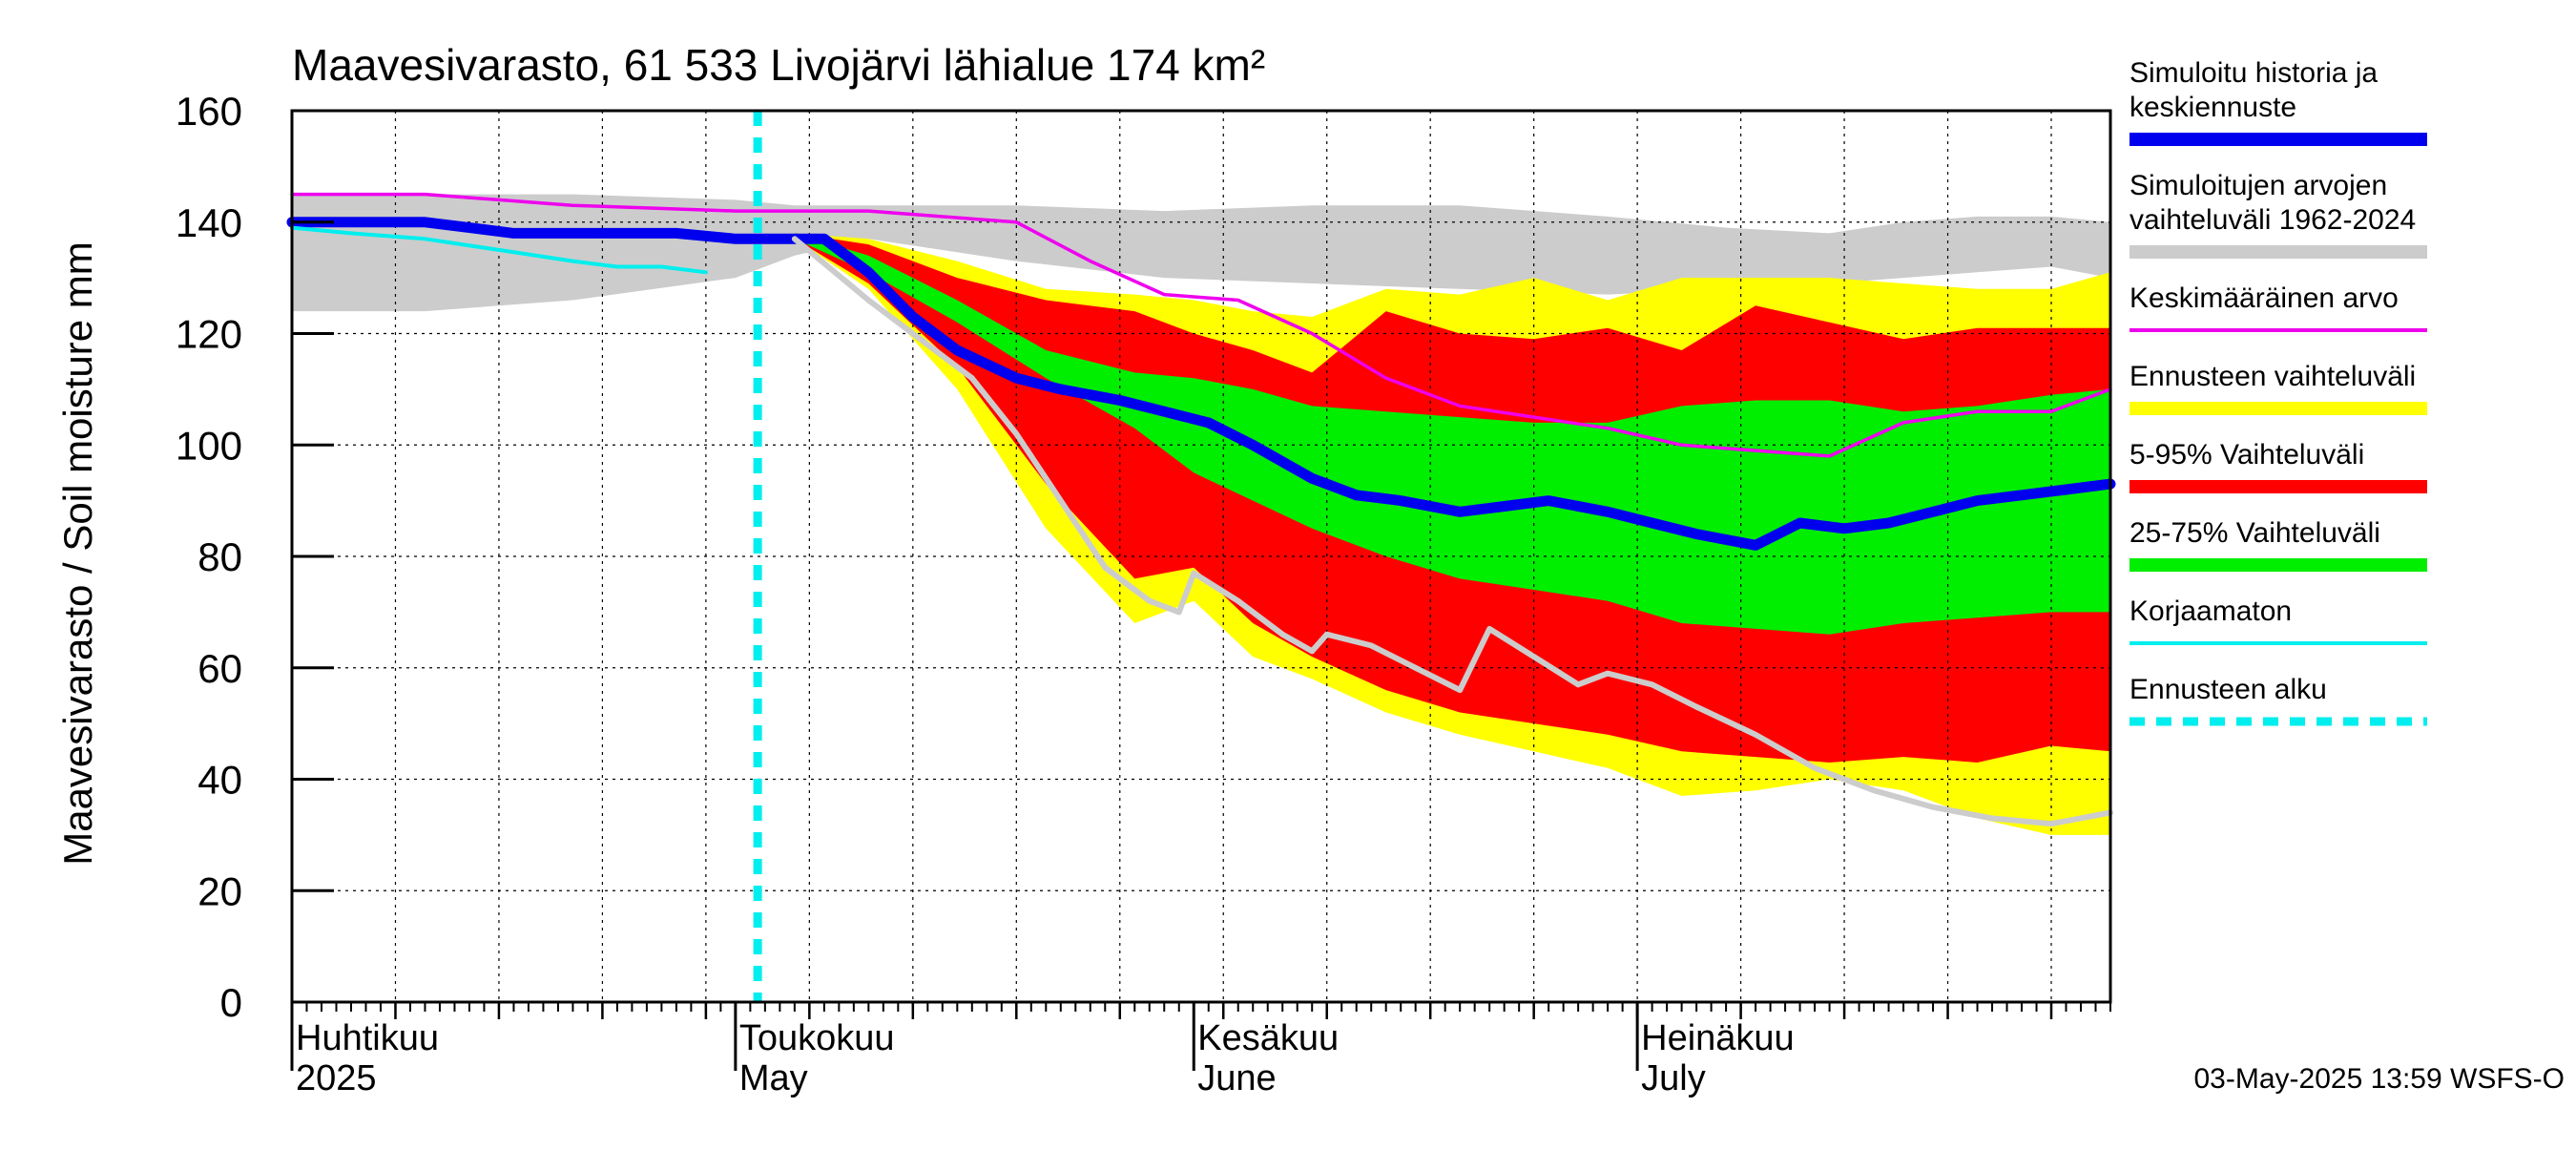 Image resolution: width=2576 pixels, height=1150 pixels. I want to click on x-month-sublabel: July, so click(1673, 1078).